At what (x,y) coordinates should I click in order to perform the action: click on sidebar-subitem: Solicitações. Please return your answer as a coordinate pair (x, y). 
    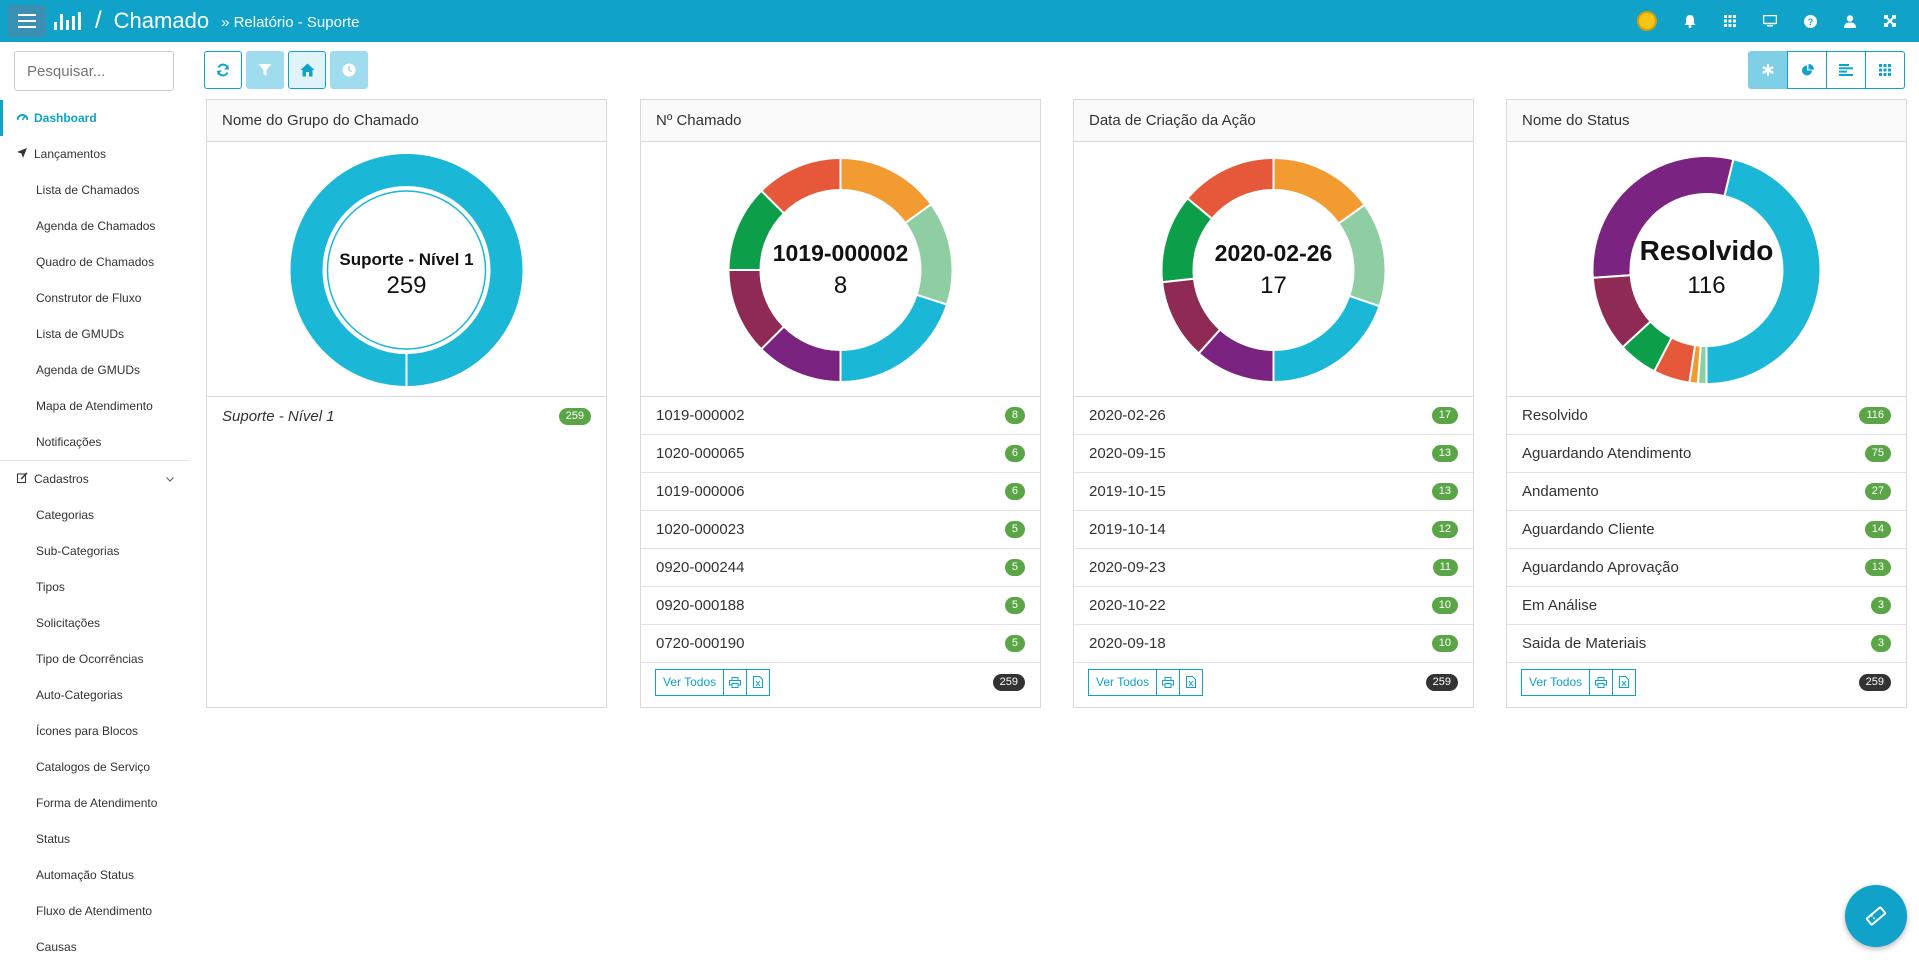
    Looking at the image, I should click on (95, 623).